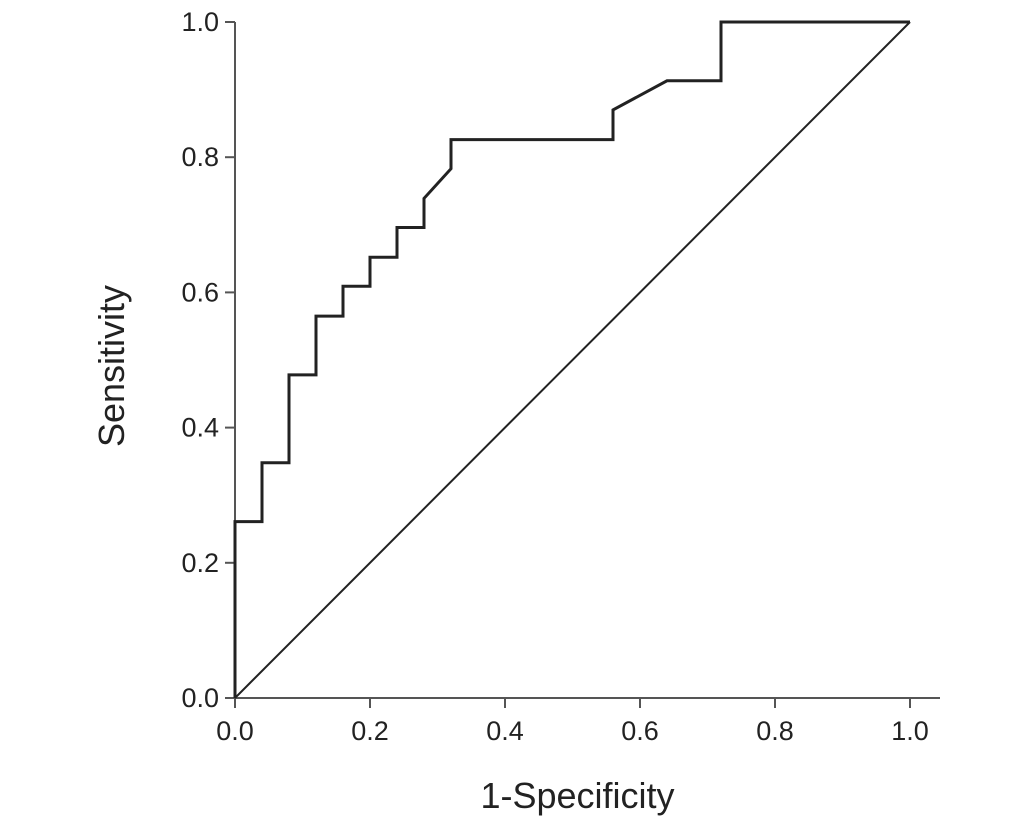  I want to click on x-tick-label: 1.0, so click(910, 731).